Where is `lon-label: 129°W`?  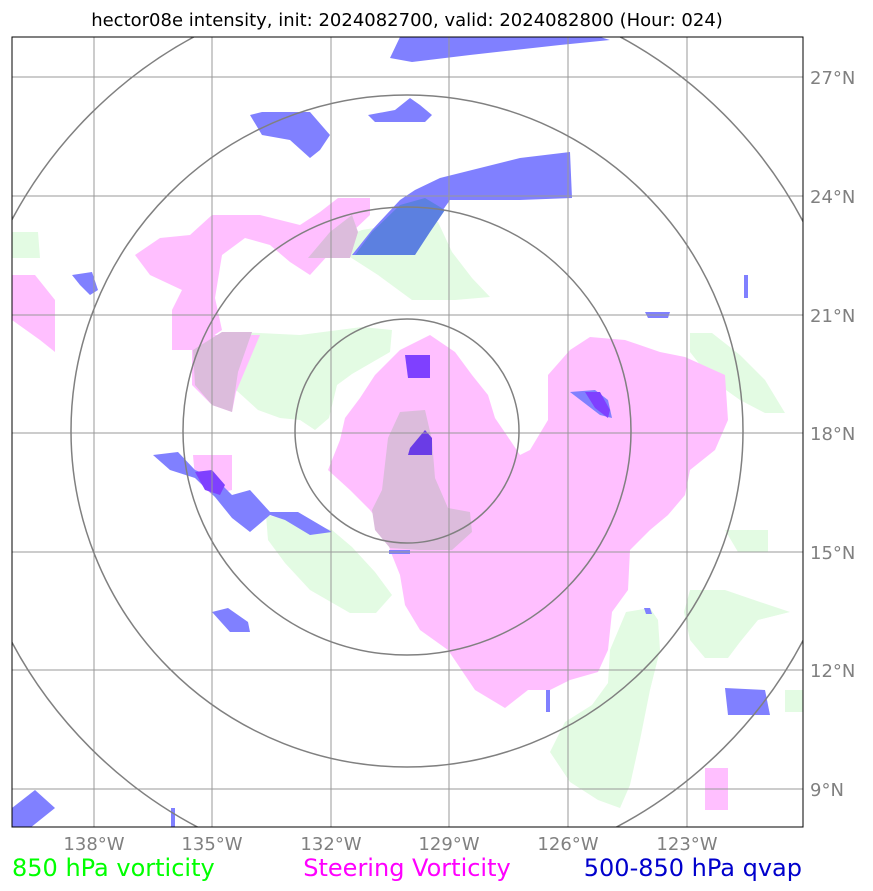 lon-label: 129°W is located at coordinates (448, 844).